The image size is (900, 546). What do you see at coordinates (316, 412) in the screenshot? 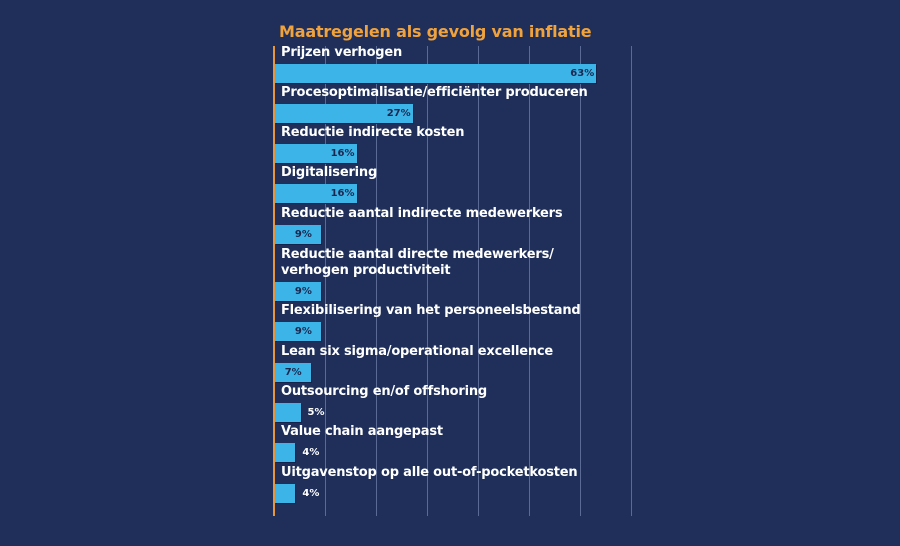
I see `value-label: 5%` at bounding box center [316, 412].